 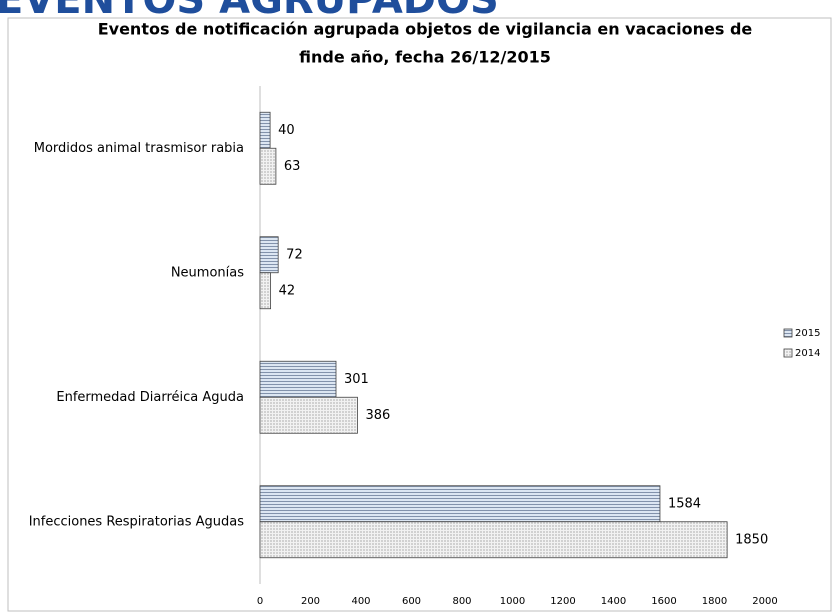 What do you see at coordinates (714, 601) in the screenshot?
I see `x-tick-label: 1800` at bounding box center [714, 601].